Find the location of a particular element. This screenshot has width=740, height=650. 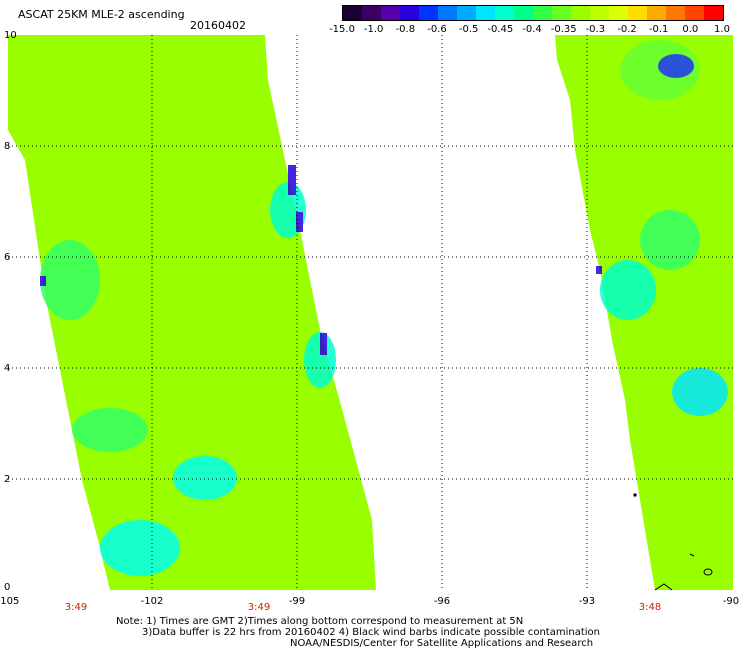

y-tick-0: 0 is located at coordinates (7, 587).